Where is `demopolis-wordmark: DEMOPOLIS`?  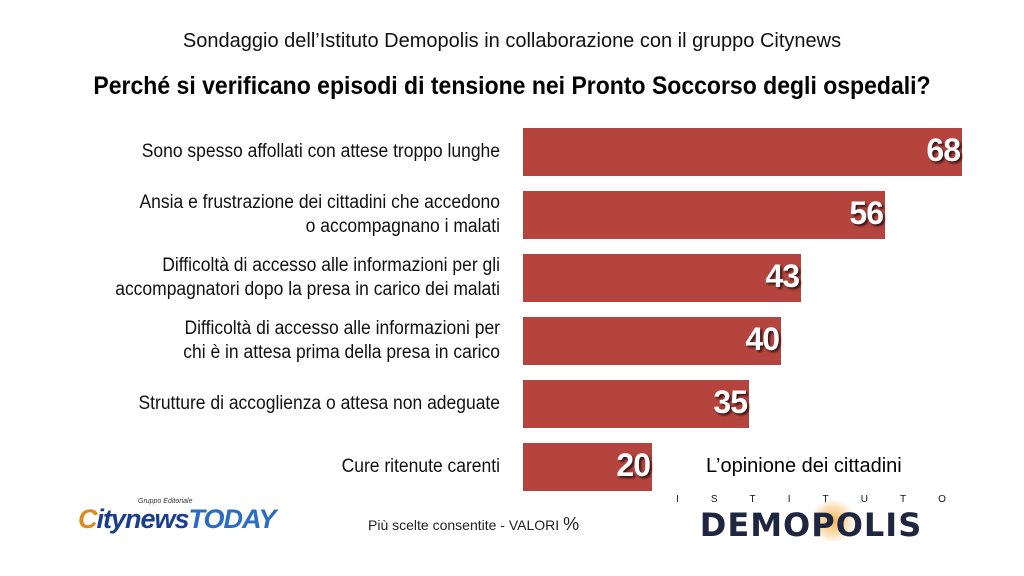
demopolis-wordmark: DEMOPOLIS is located at coordinates (811, 525).